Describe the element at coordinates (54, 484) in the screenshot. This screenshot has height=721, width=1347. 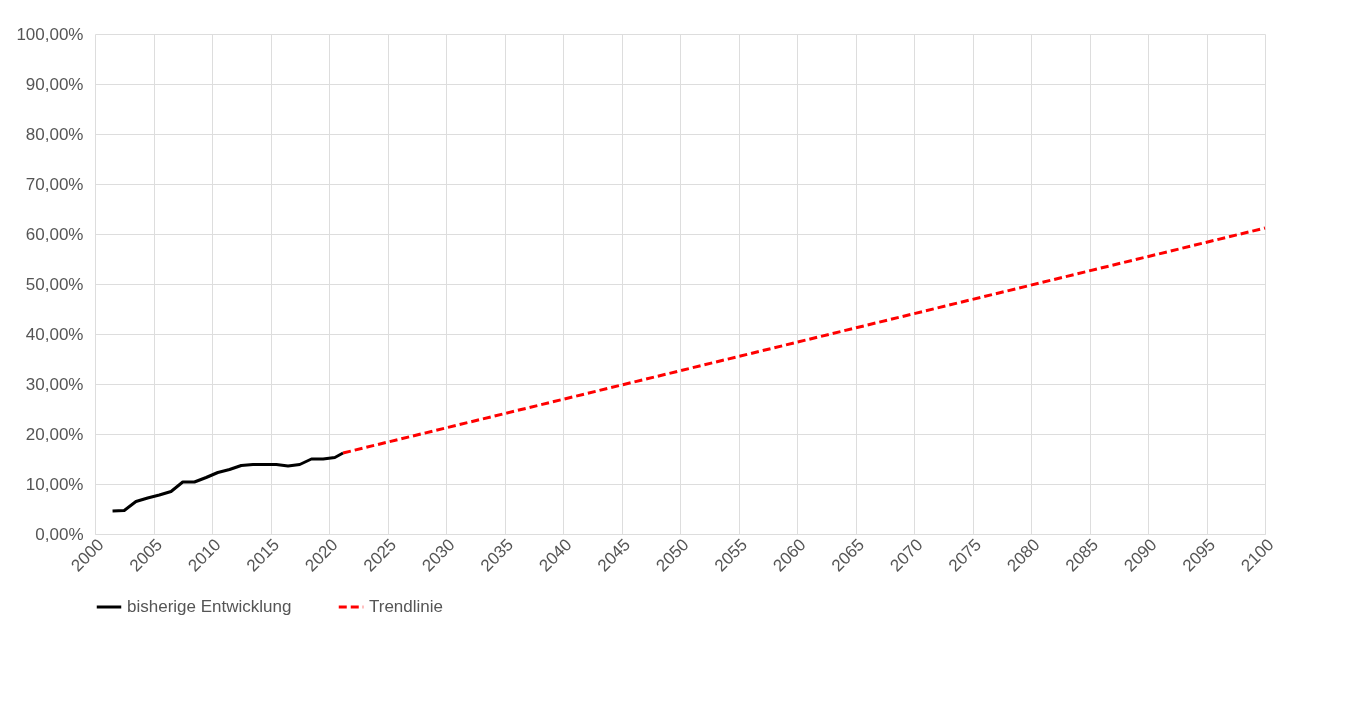
I see `y-tick-label: 10,00%` at that location.